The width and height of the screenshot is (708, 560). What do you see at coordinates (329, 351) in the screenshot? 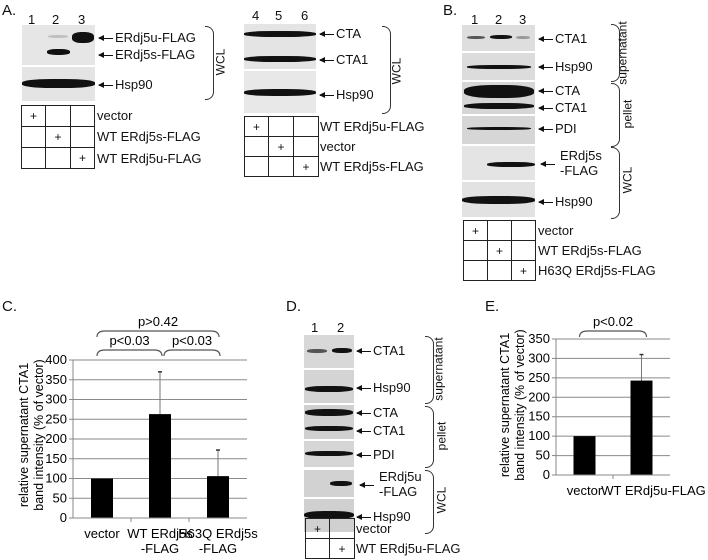
I see `blot-supernatant-cta1` at bounding box center [329, 351].